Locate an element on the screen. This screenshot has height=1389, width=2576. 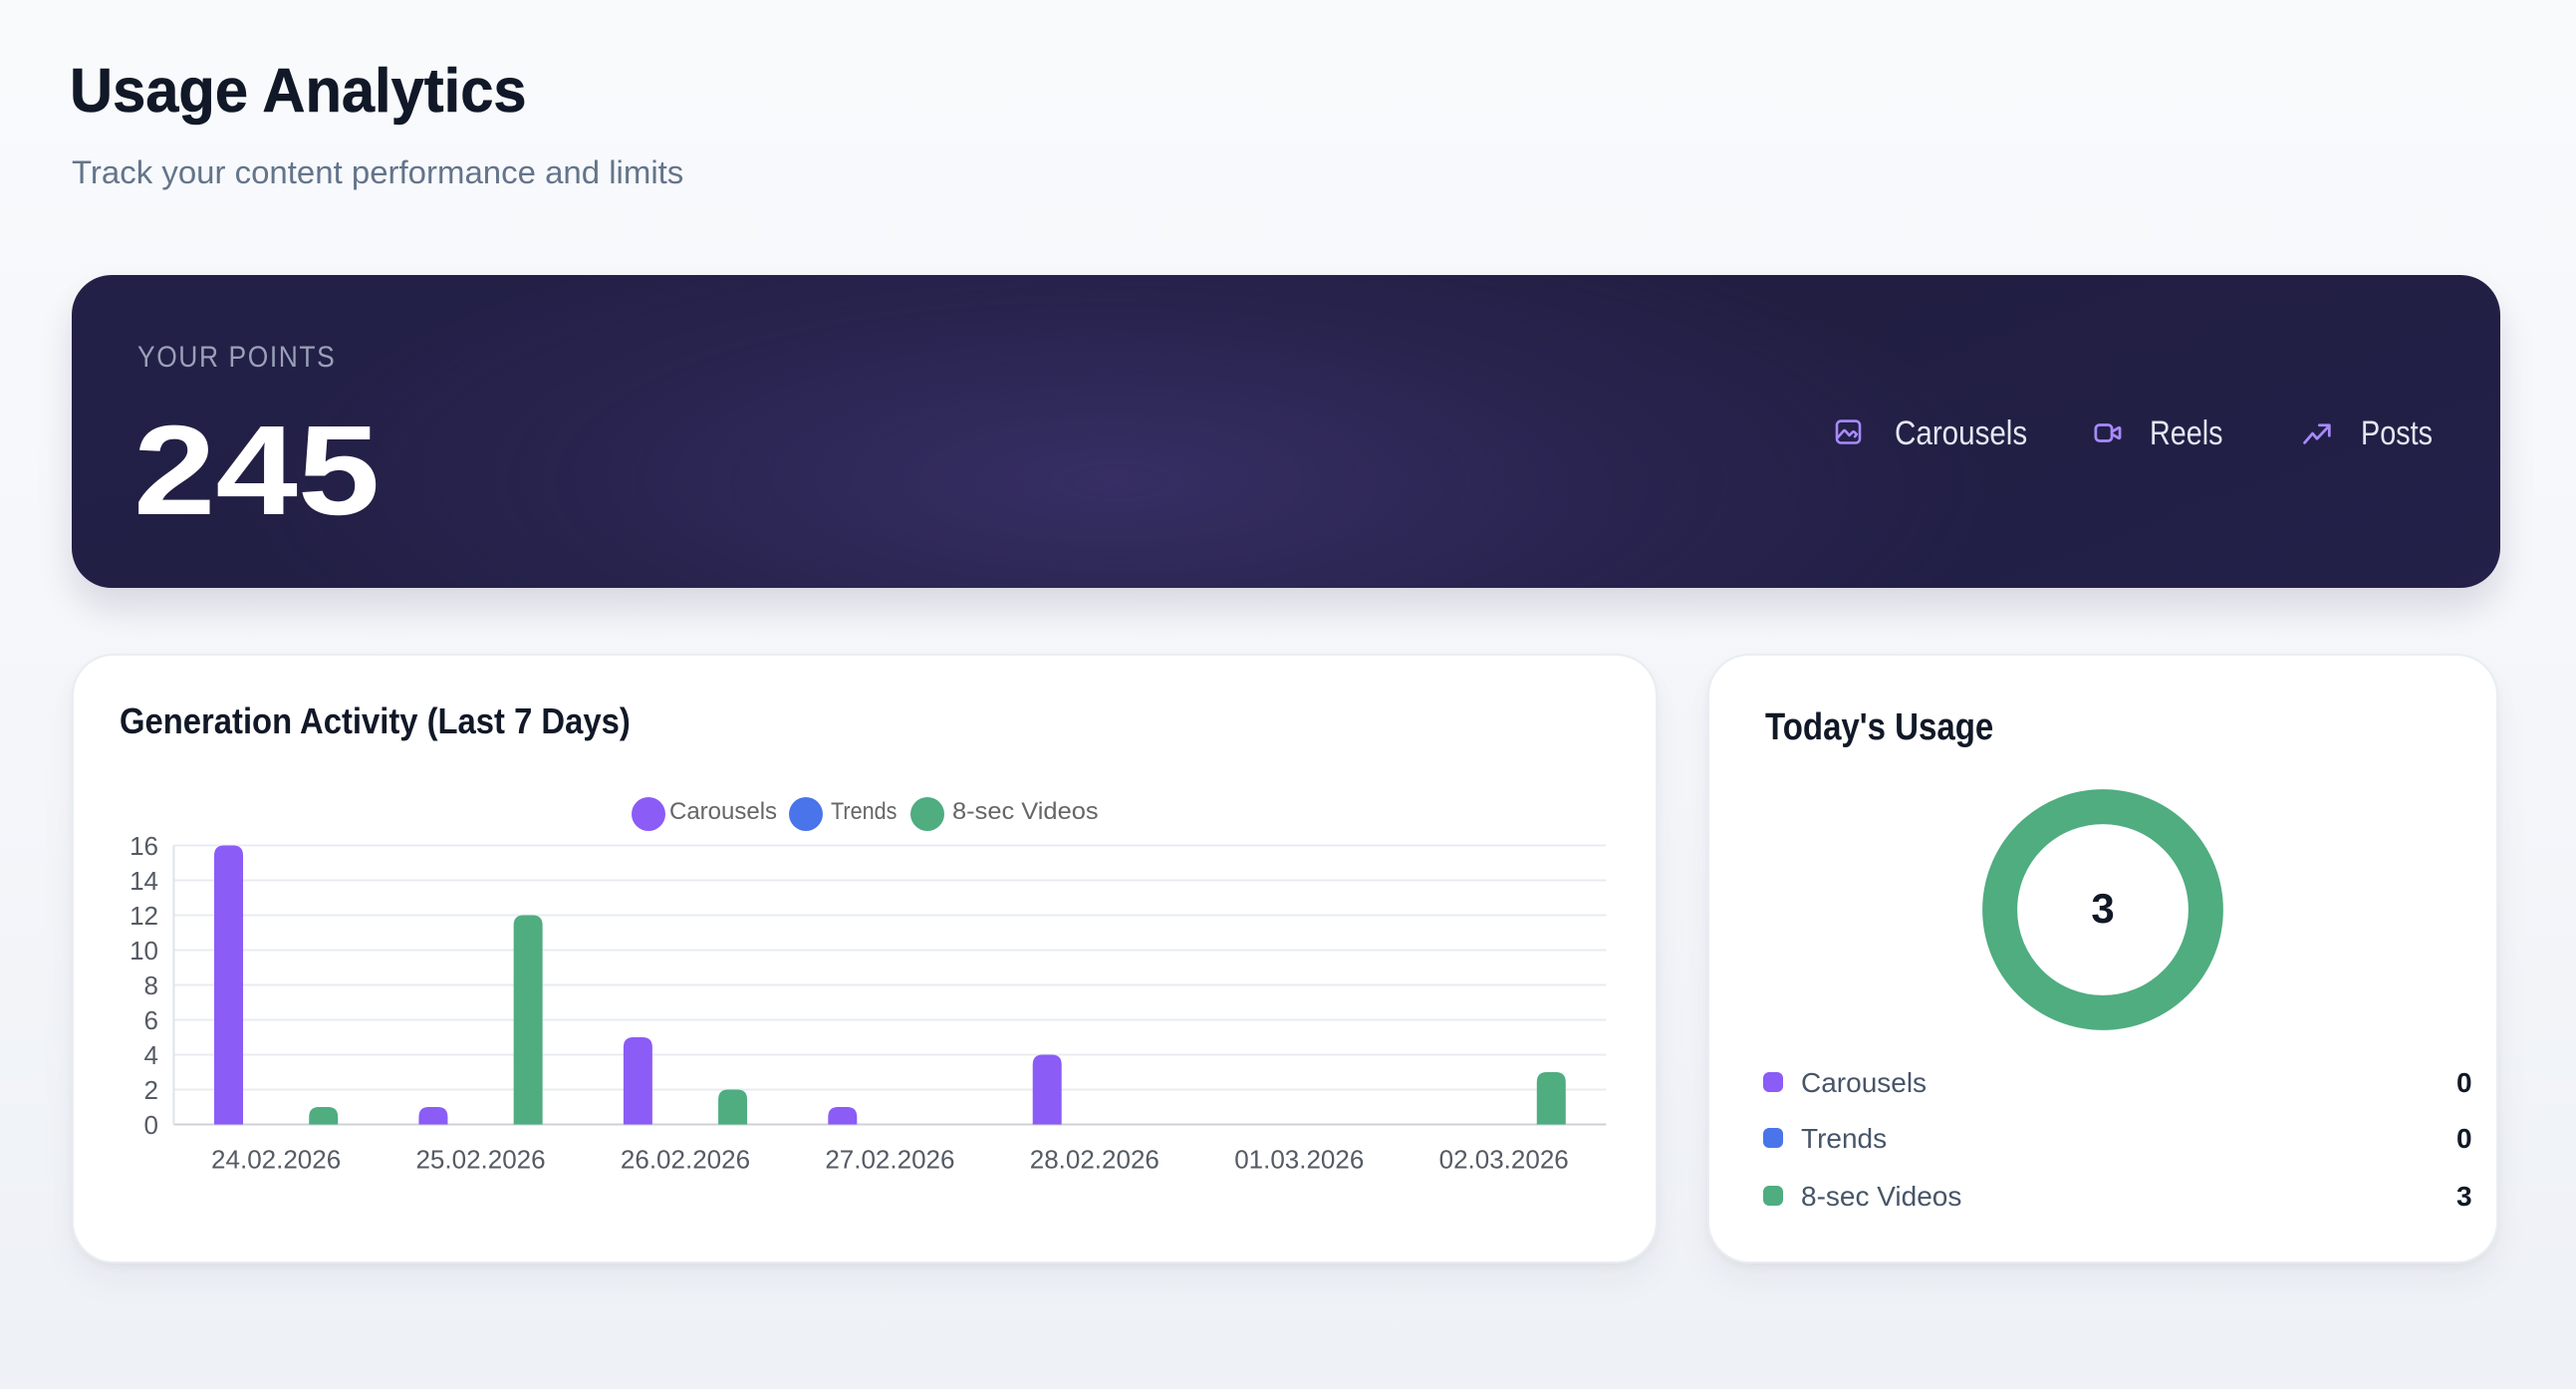
svg-text: 24.02.2026 is located at coordinates (276, 1160).